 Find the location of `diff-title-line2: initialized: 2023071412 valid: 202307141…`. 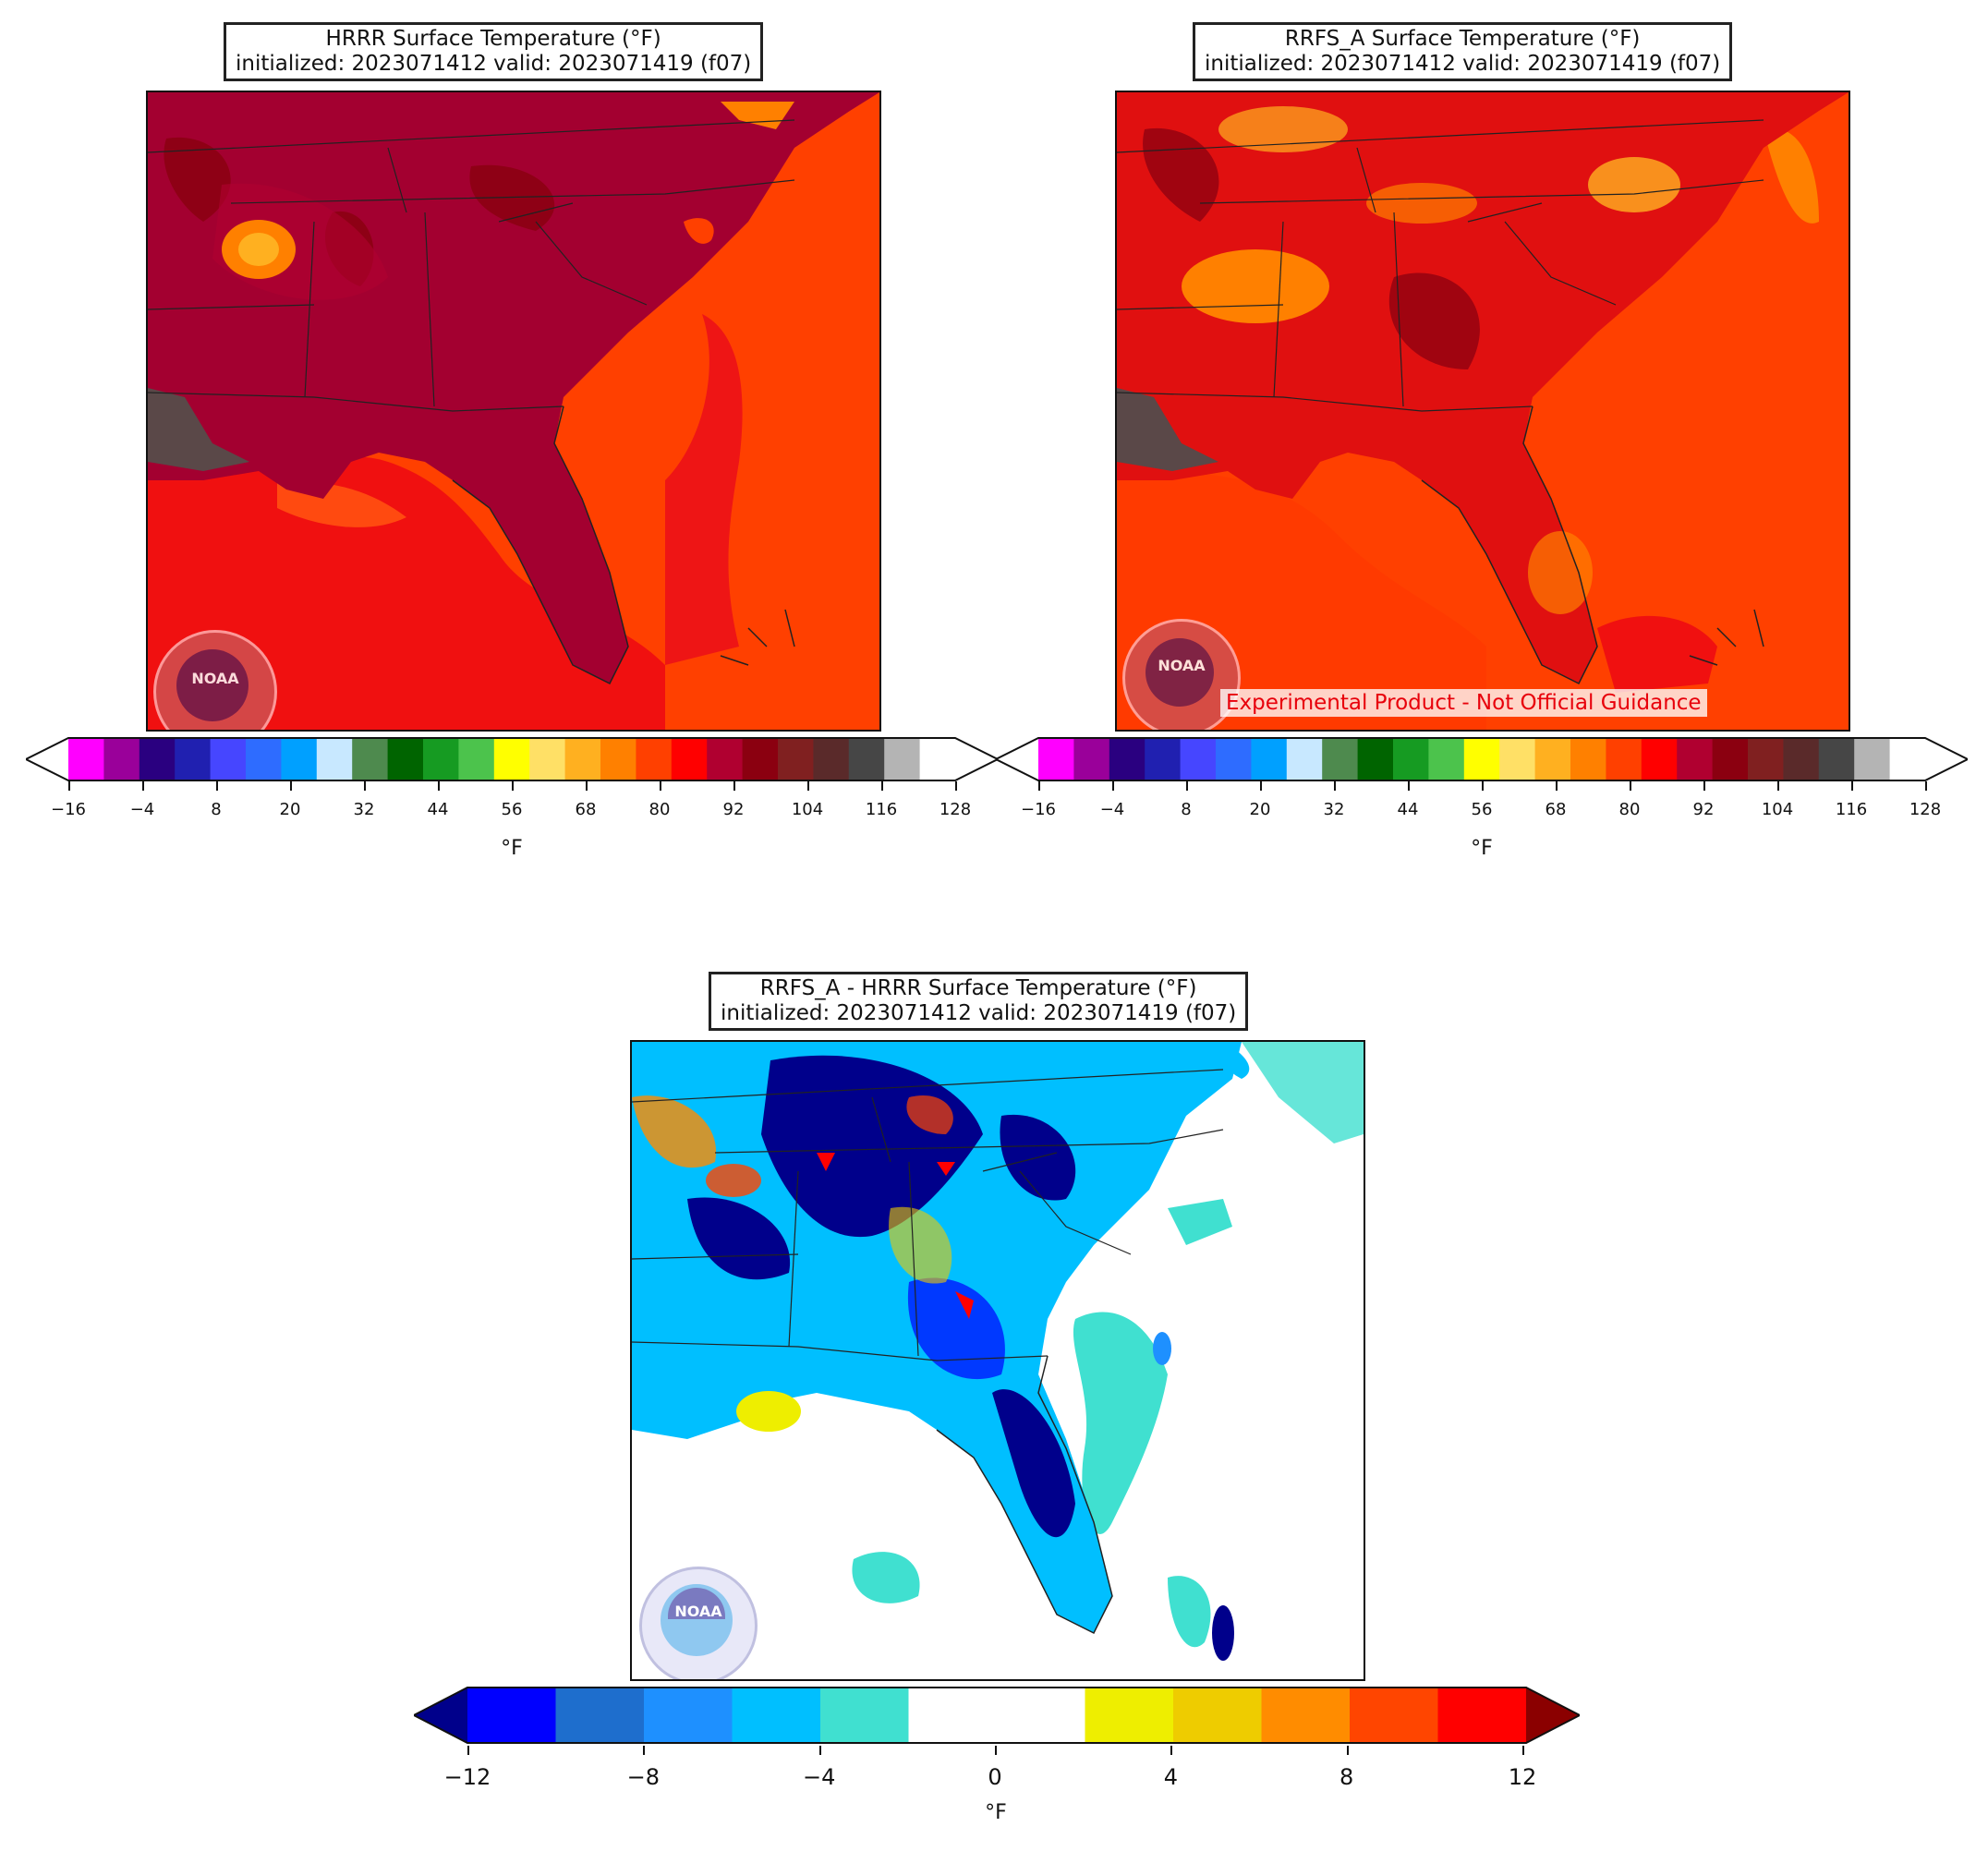

diff-title-line2: initialized: 2023071412 valid: 202307141… is located at coordinates (979, 1013).